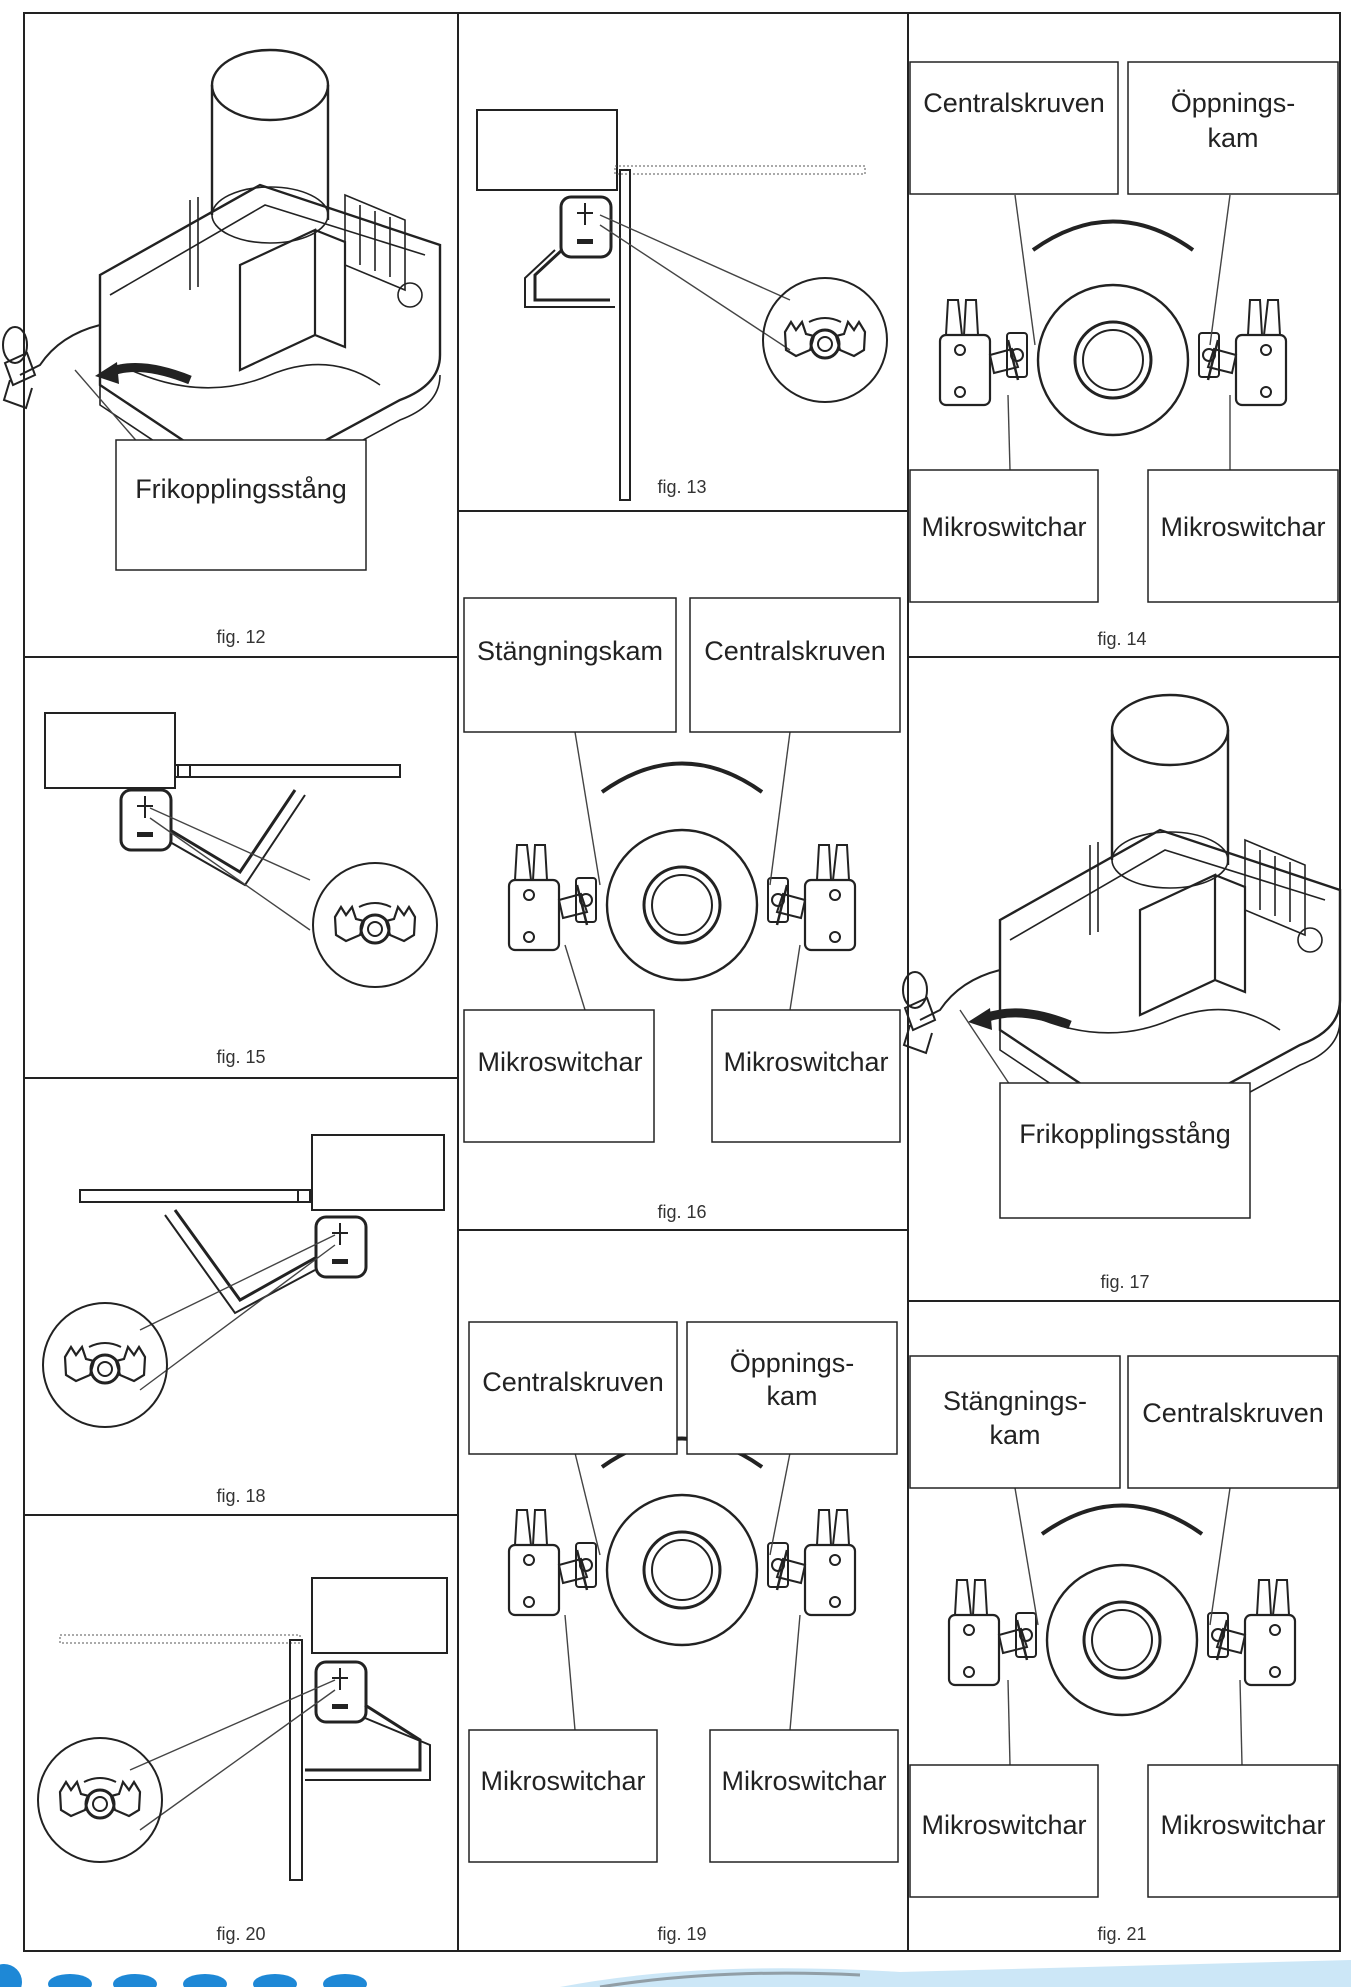 The height and width of the screenshot is (1987, 1351). Describe the element at coordinates (682, 305) in the screenshot. I see `figure-13: fig. 13` at that location.